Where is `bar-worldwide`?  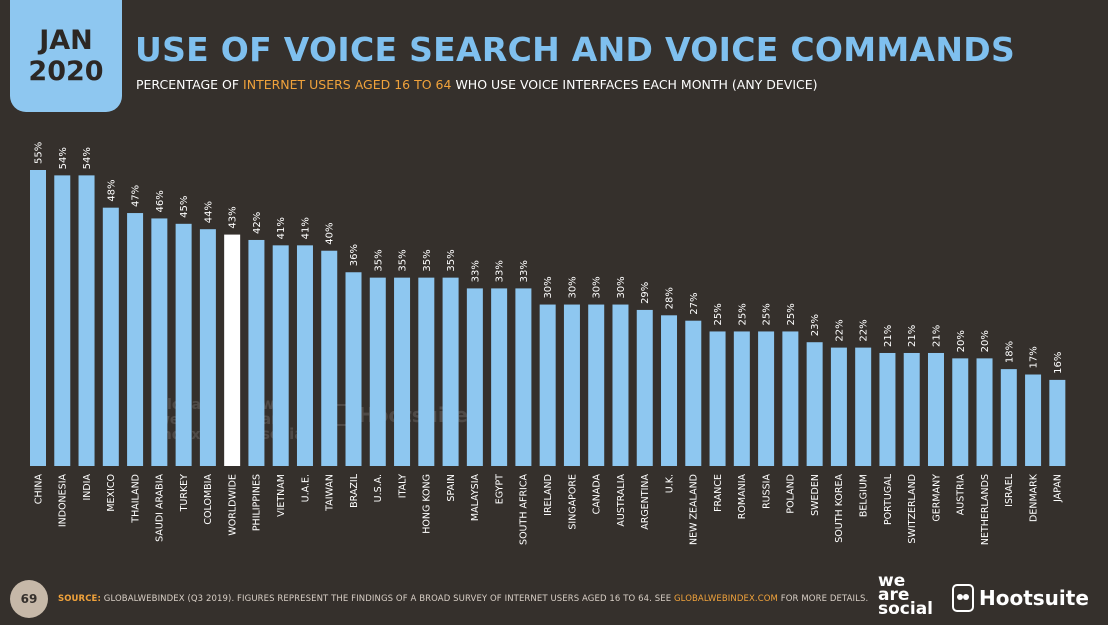 bar-worldwide is located at coordinates (232, 350).